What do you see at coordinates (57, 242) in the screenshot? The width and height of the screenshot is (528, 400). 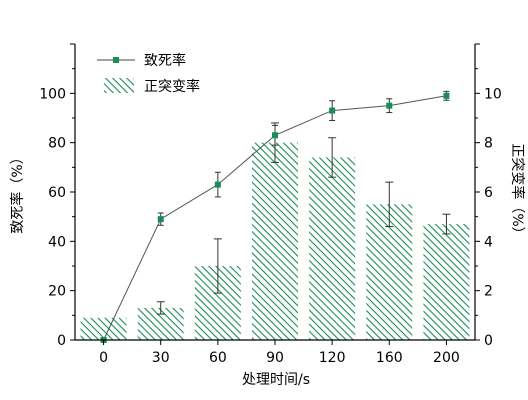 I see `y-left-tick-label-40: 40` at bounding box center [57, 242].